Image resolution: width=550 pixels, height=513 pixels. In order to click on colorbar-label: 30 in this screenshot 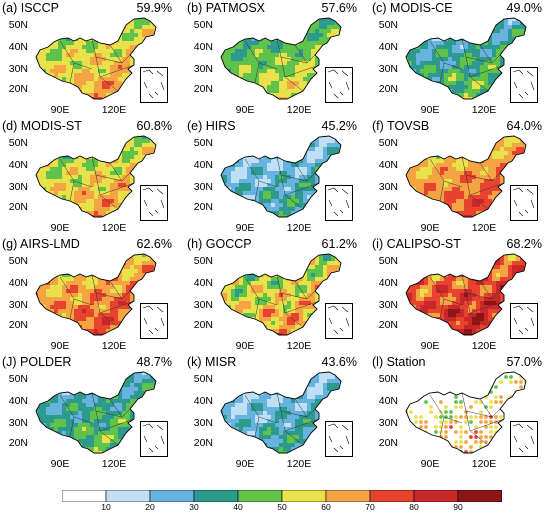, I will do `click(194, 507)`.